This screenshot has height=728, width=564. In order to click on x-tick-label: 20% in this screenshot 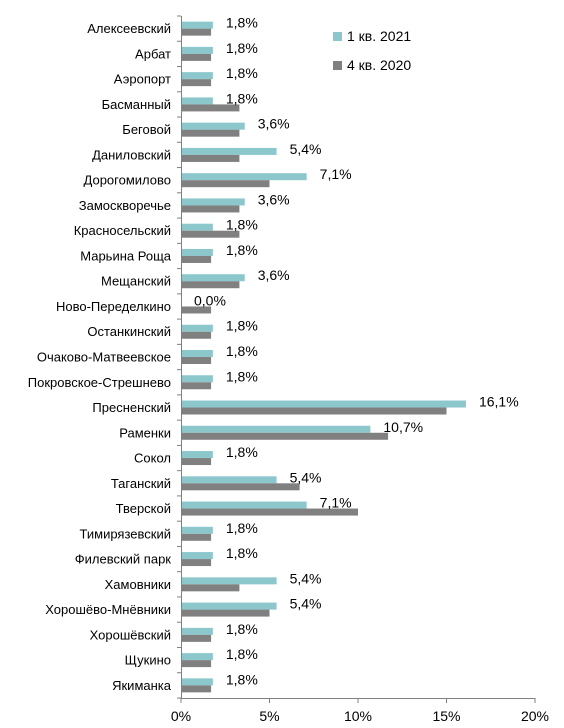, I will do `click(535, 716)`.